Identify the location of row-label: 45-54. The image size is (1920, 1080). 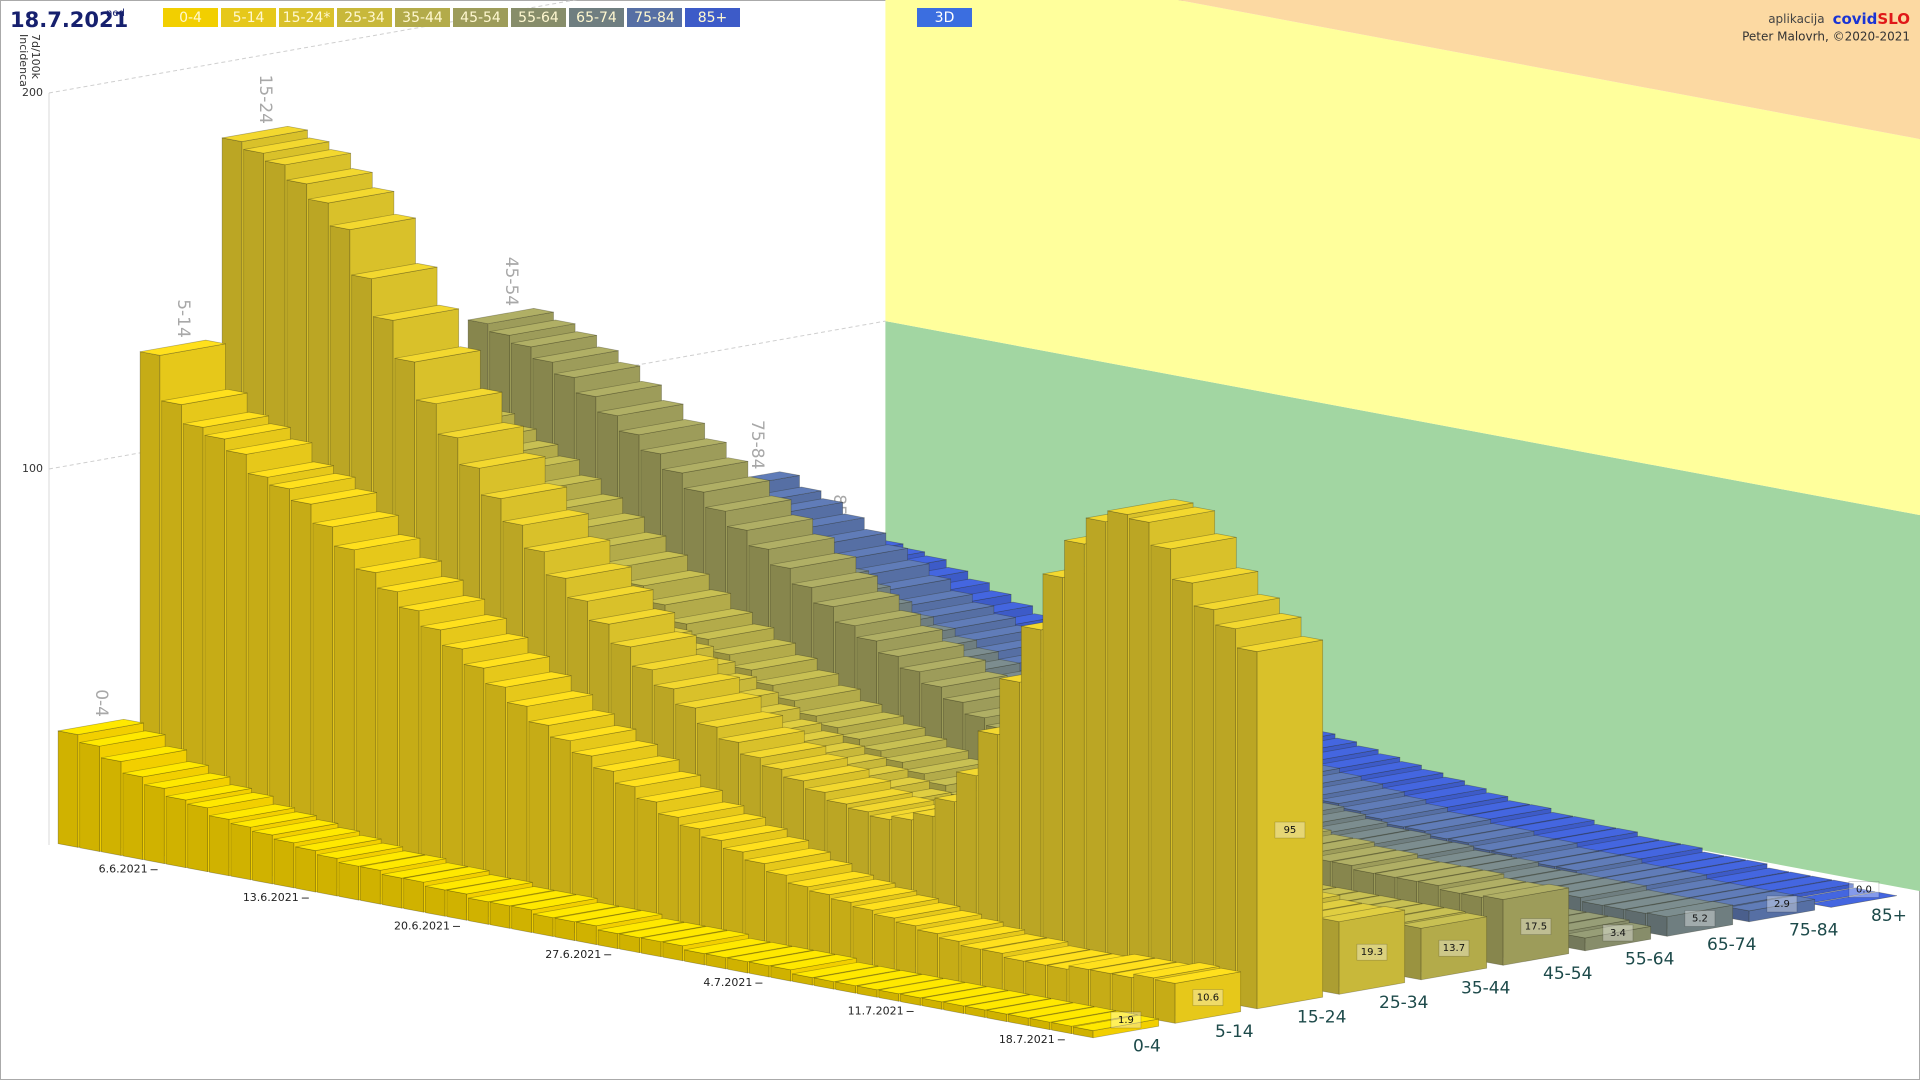
(511, 281).